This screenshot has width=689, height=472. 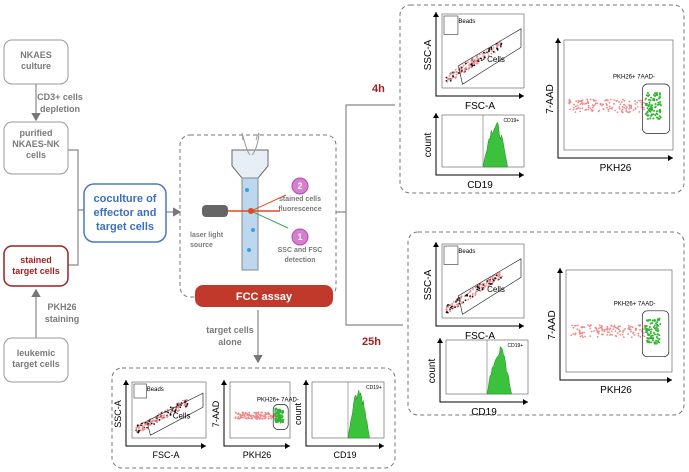 What do you see at coordinates (616, 390) in the screenshot?
I see `axis-label: PKH26` at bounding box center [616, 390].